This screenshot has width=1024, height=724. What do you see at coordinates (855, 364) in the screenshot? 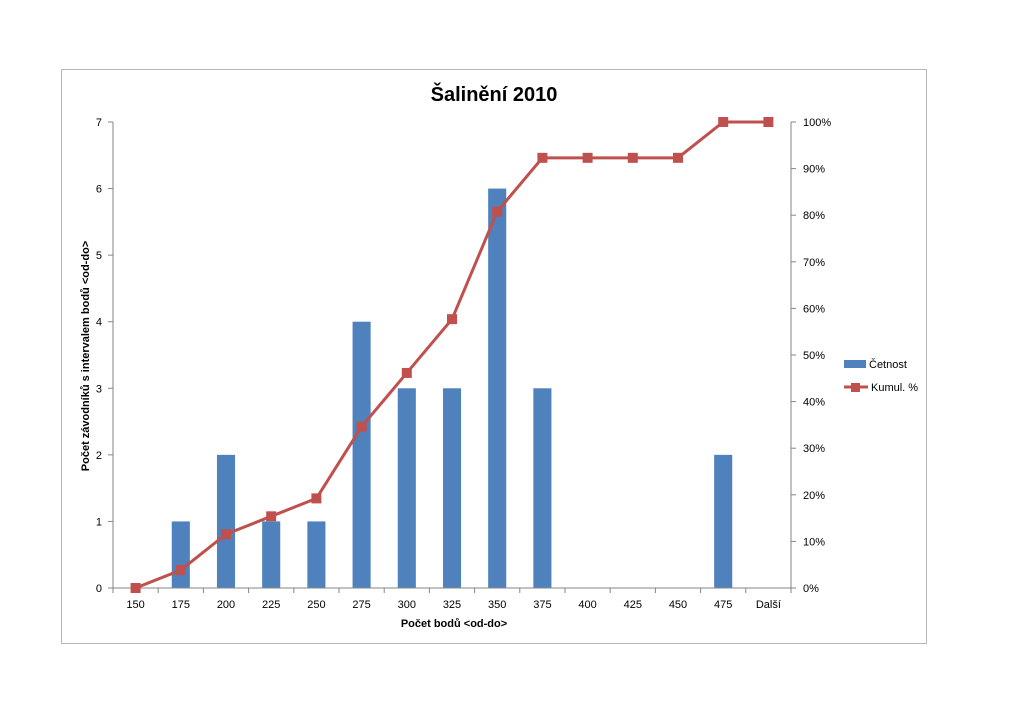
I see `legend-swatch-cetnost` at bounding box center [855, 364].